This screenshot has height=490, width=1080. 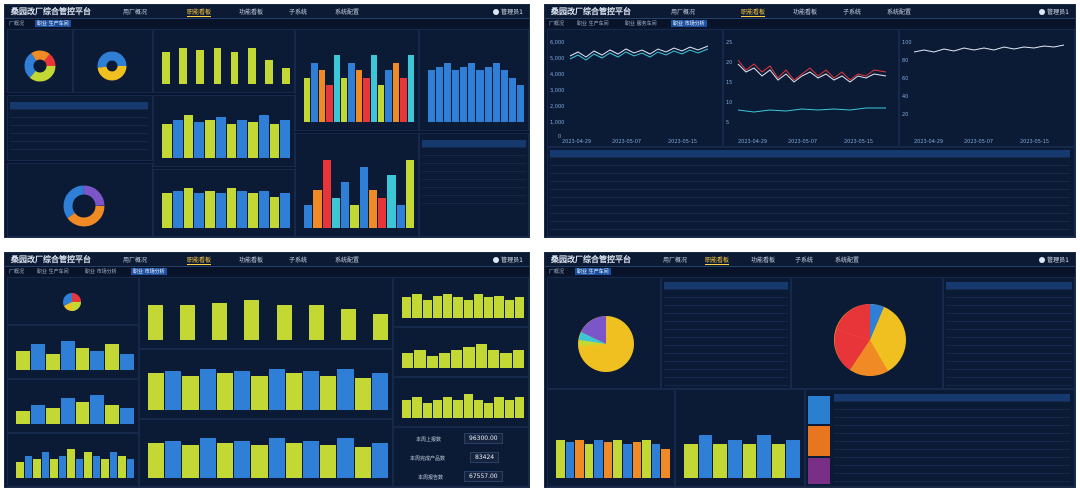 I want to click on tab-market-2: 职业 市场分析, so click(x=149, y=271).